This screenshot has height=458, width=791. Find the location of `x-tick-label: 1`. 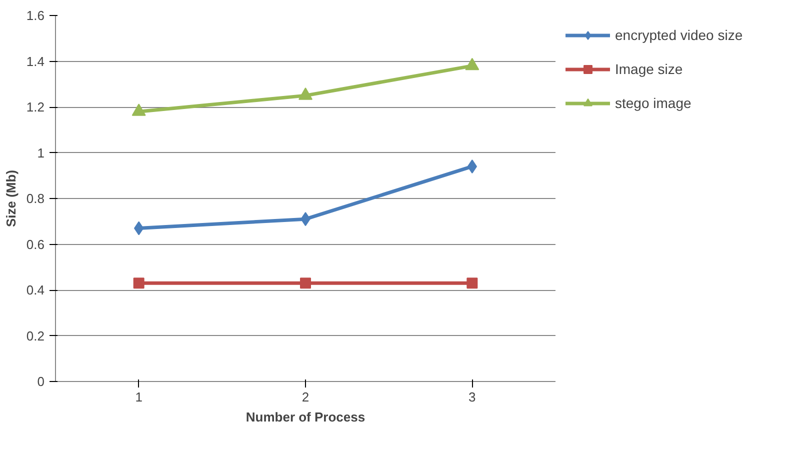

x-tick-label: 1 is located at coordinates (138, 397).